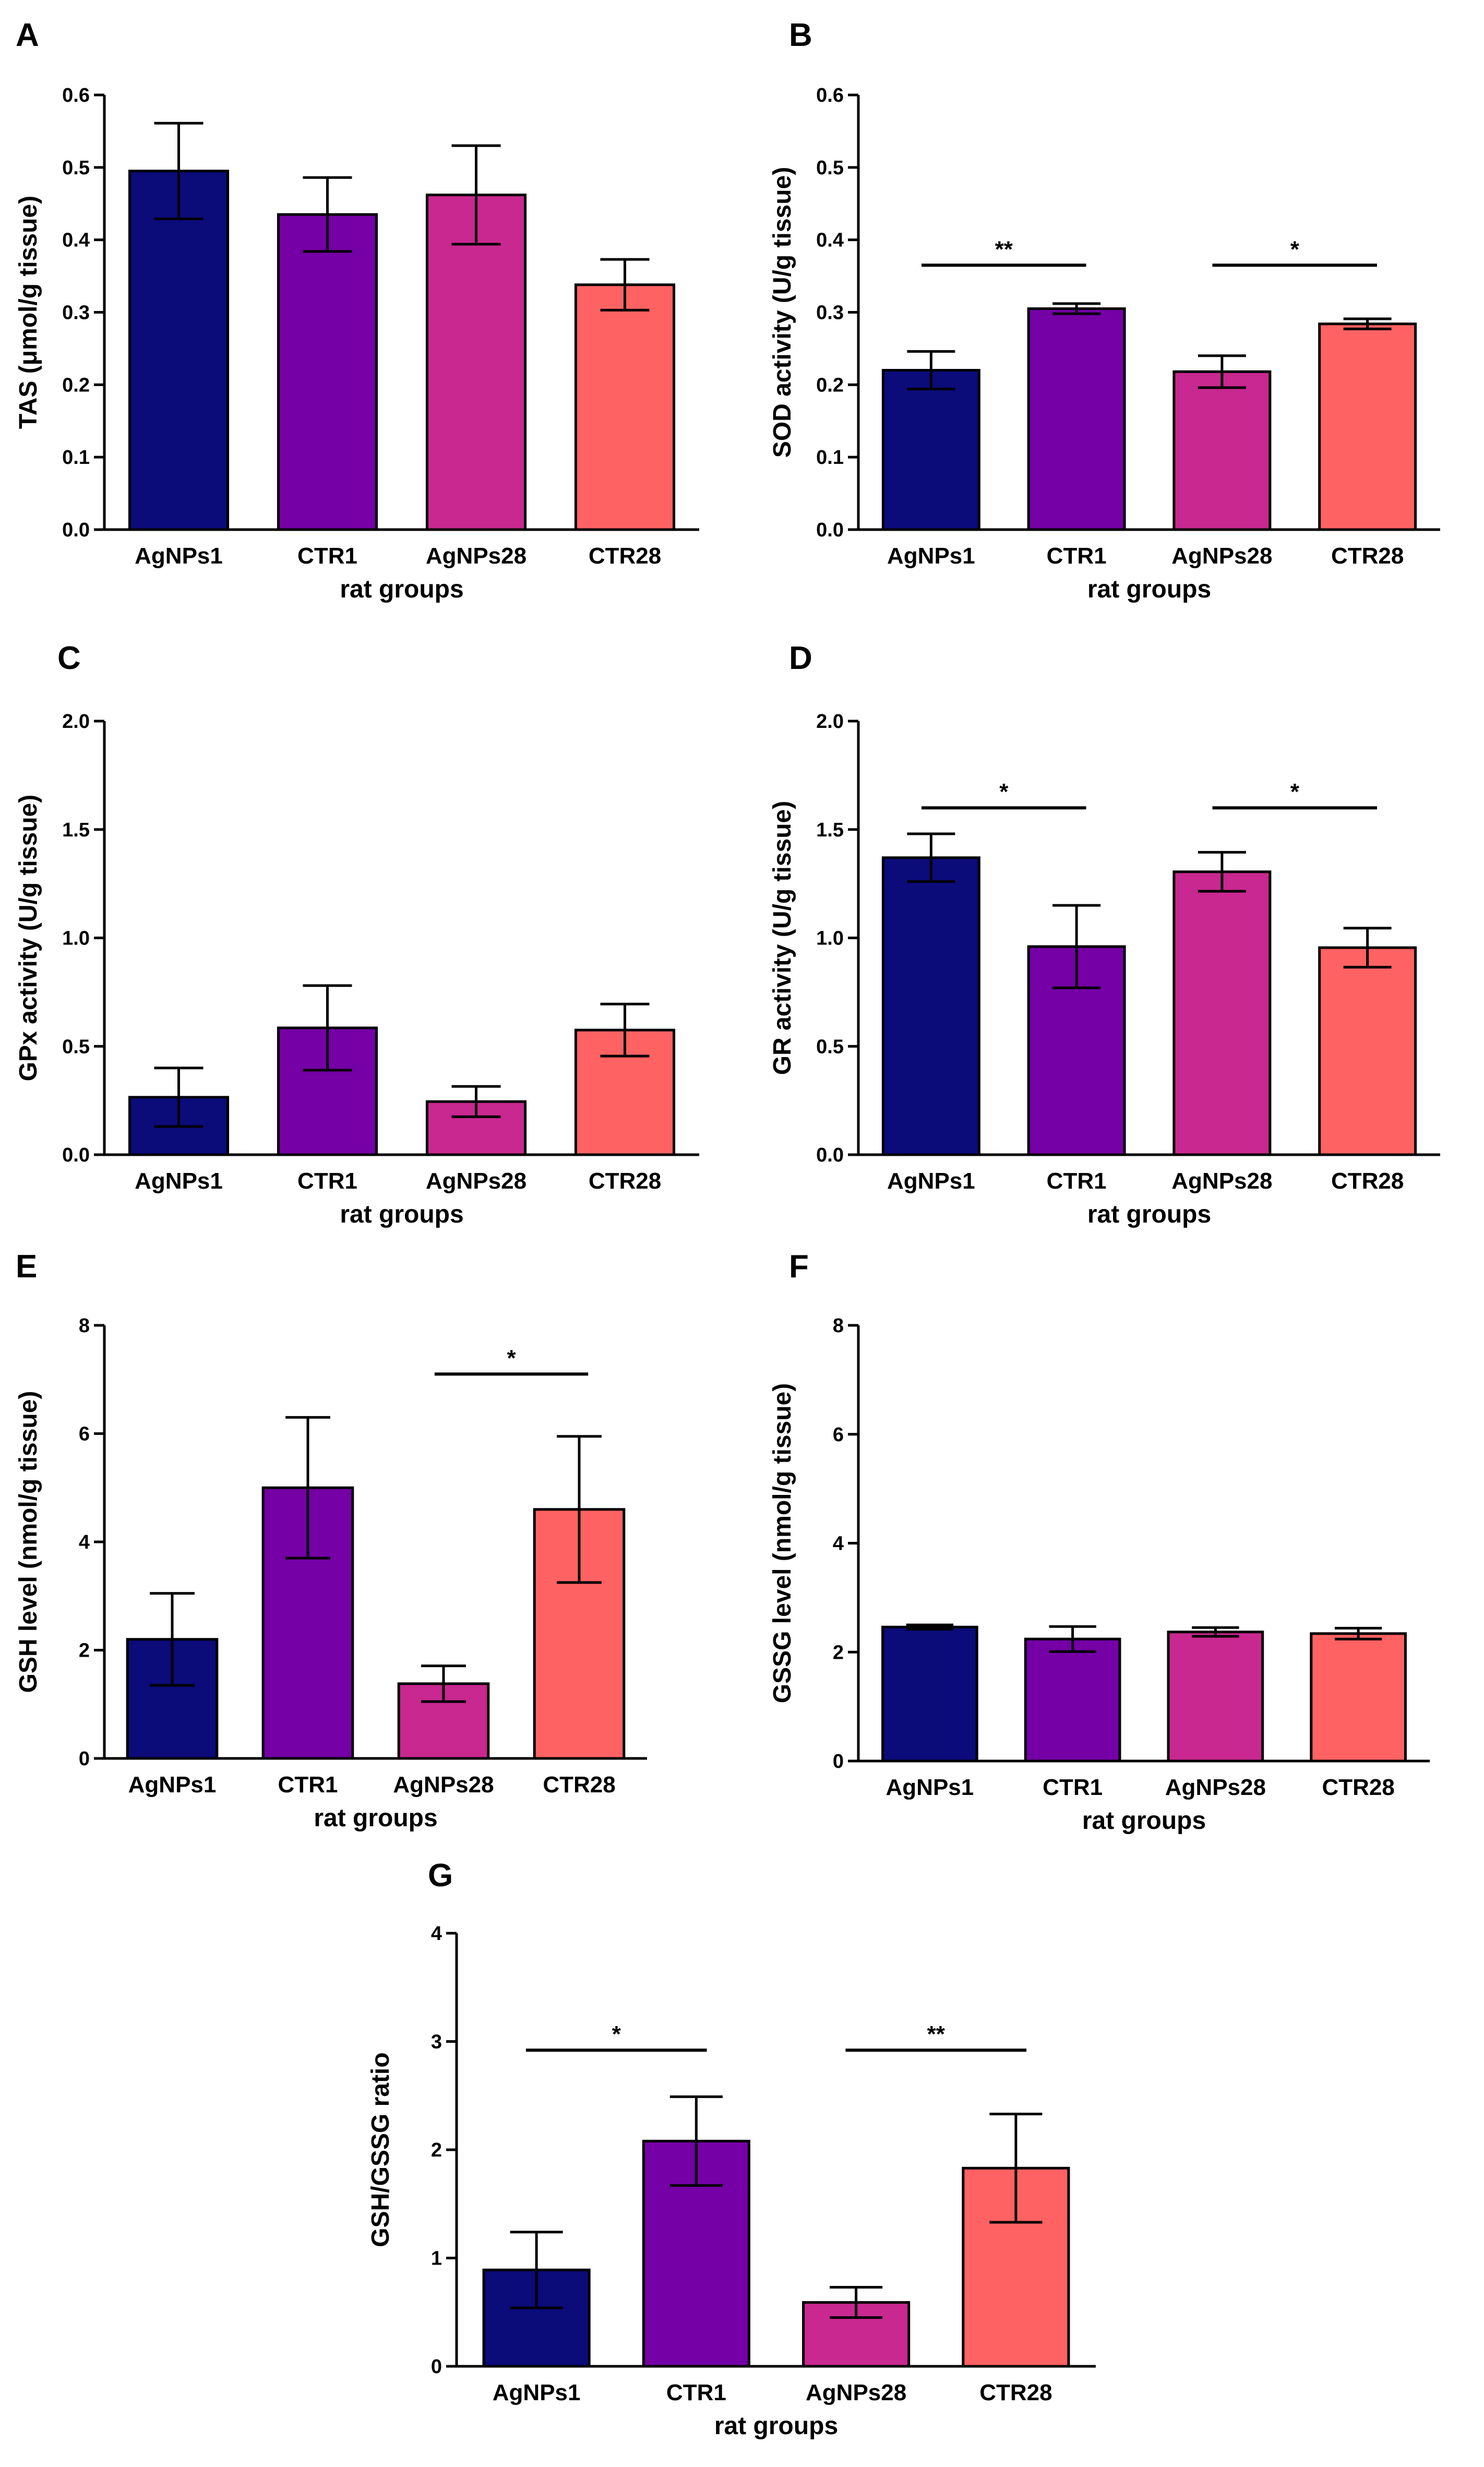 The image size is (1484, 2467). What do you see at coordinates (28, 1542) in the screenshot?
I see `y-axis-title: GSH level (nmol/g tissue)` at bounding box center [28, 1542].